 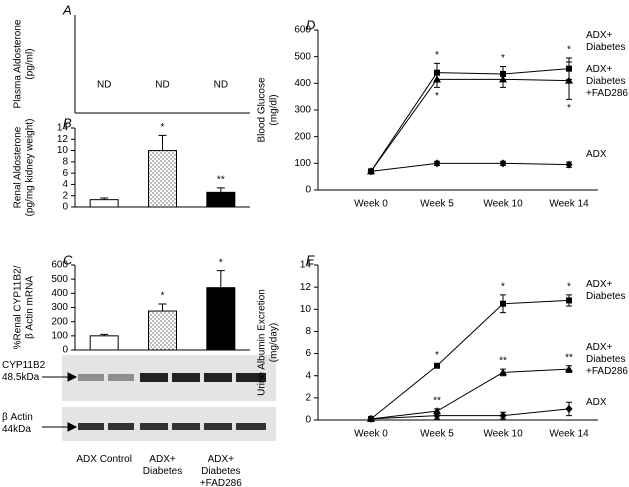 What do you see at coordinates (60, 402) in the screenshot?
I see `blot-arrows` at bounding box center [60, 402].